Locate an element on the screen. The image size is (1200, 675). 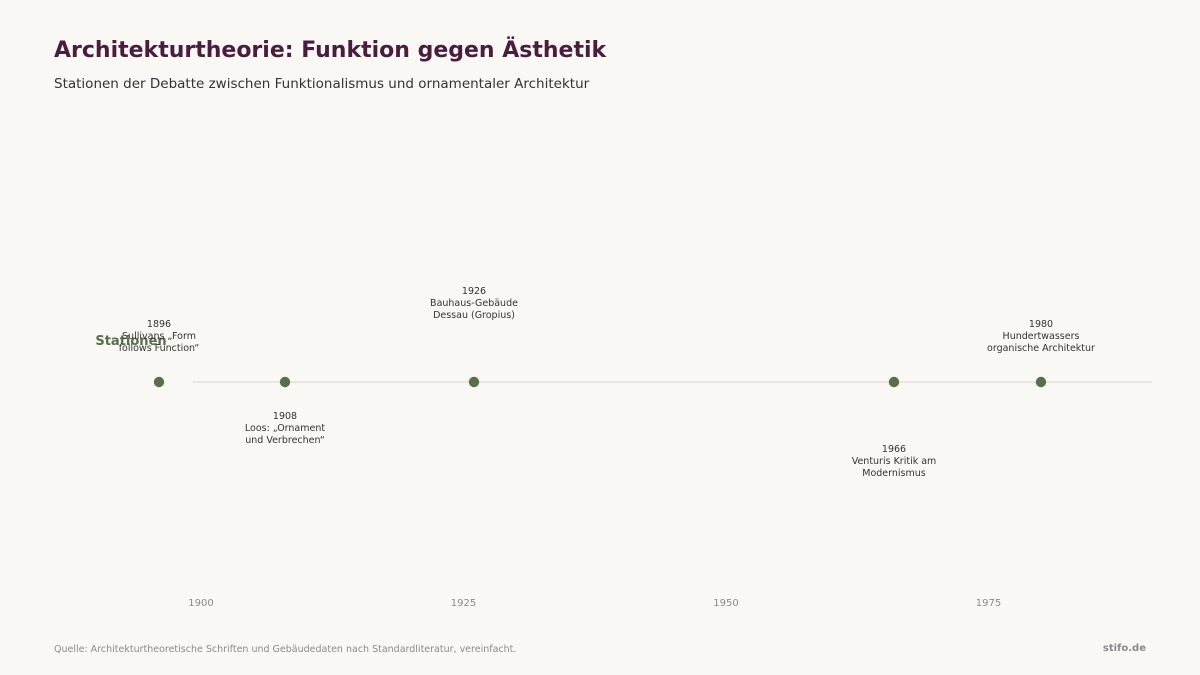
event-description-label: Loos: „Ornament is located at coordinates (285, 428).